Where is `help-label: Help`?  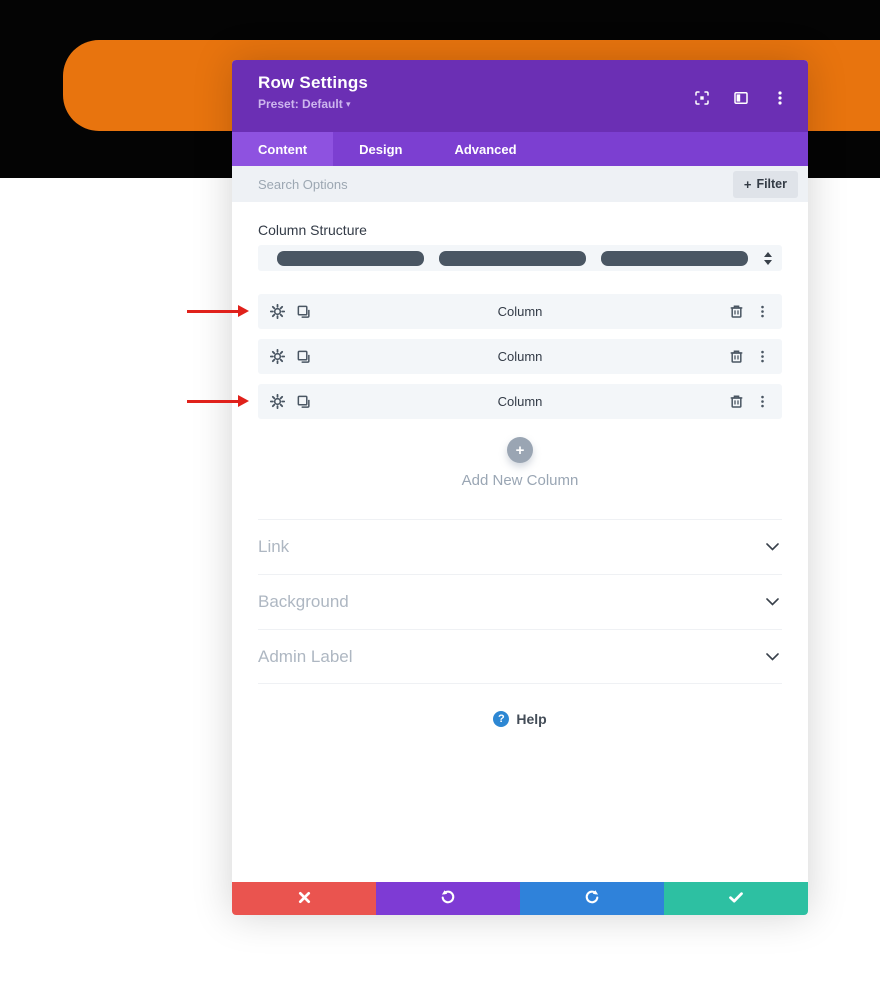
help-label: Help is located at coordinates (531, 719).